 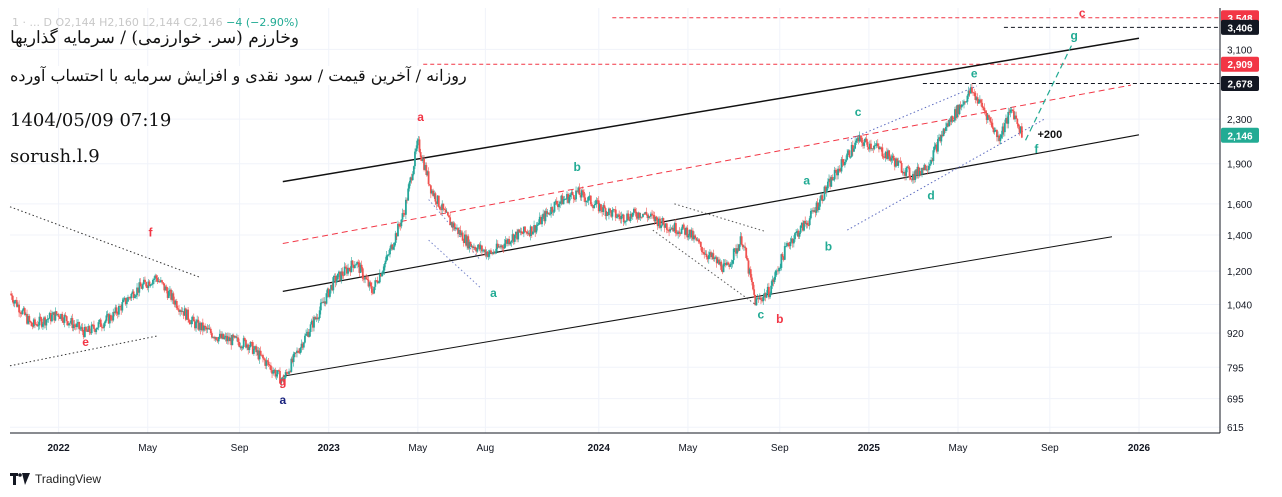 I want to click on y-tick-label: 695, so click(x=1235, y=400).